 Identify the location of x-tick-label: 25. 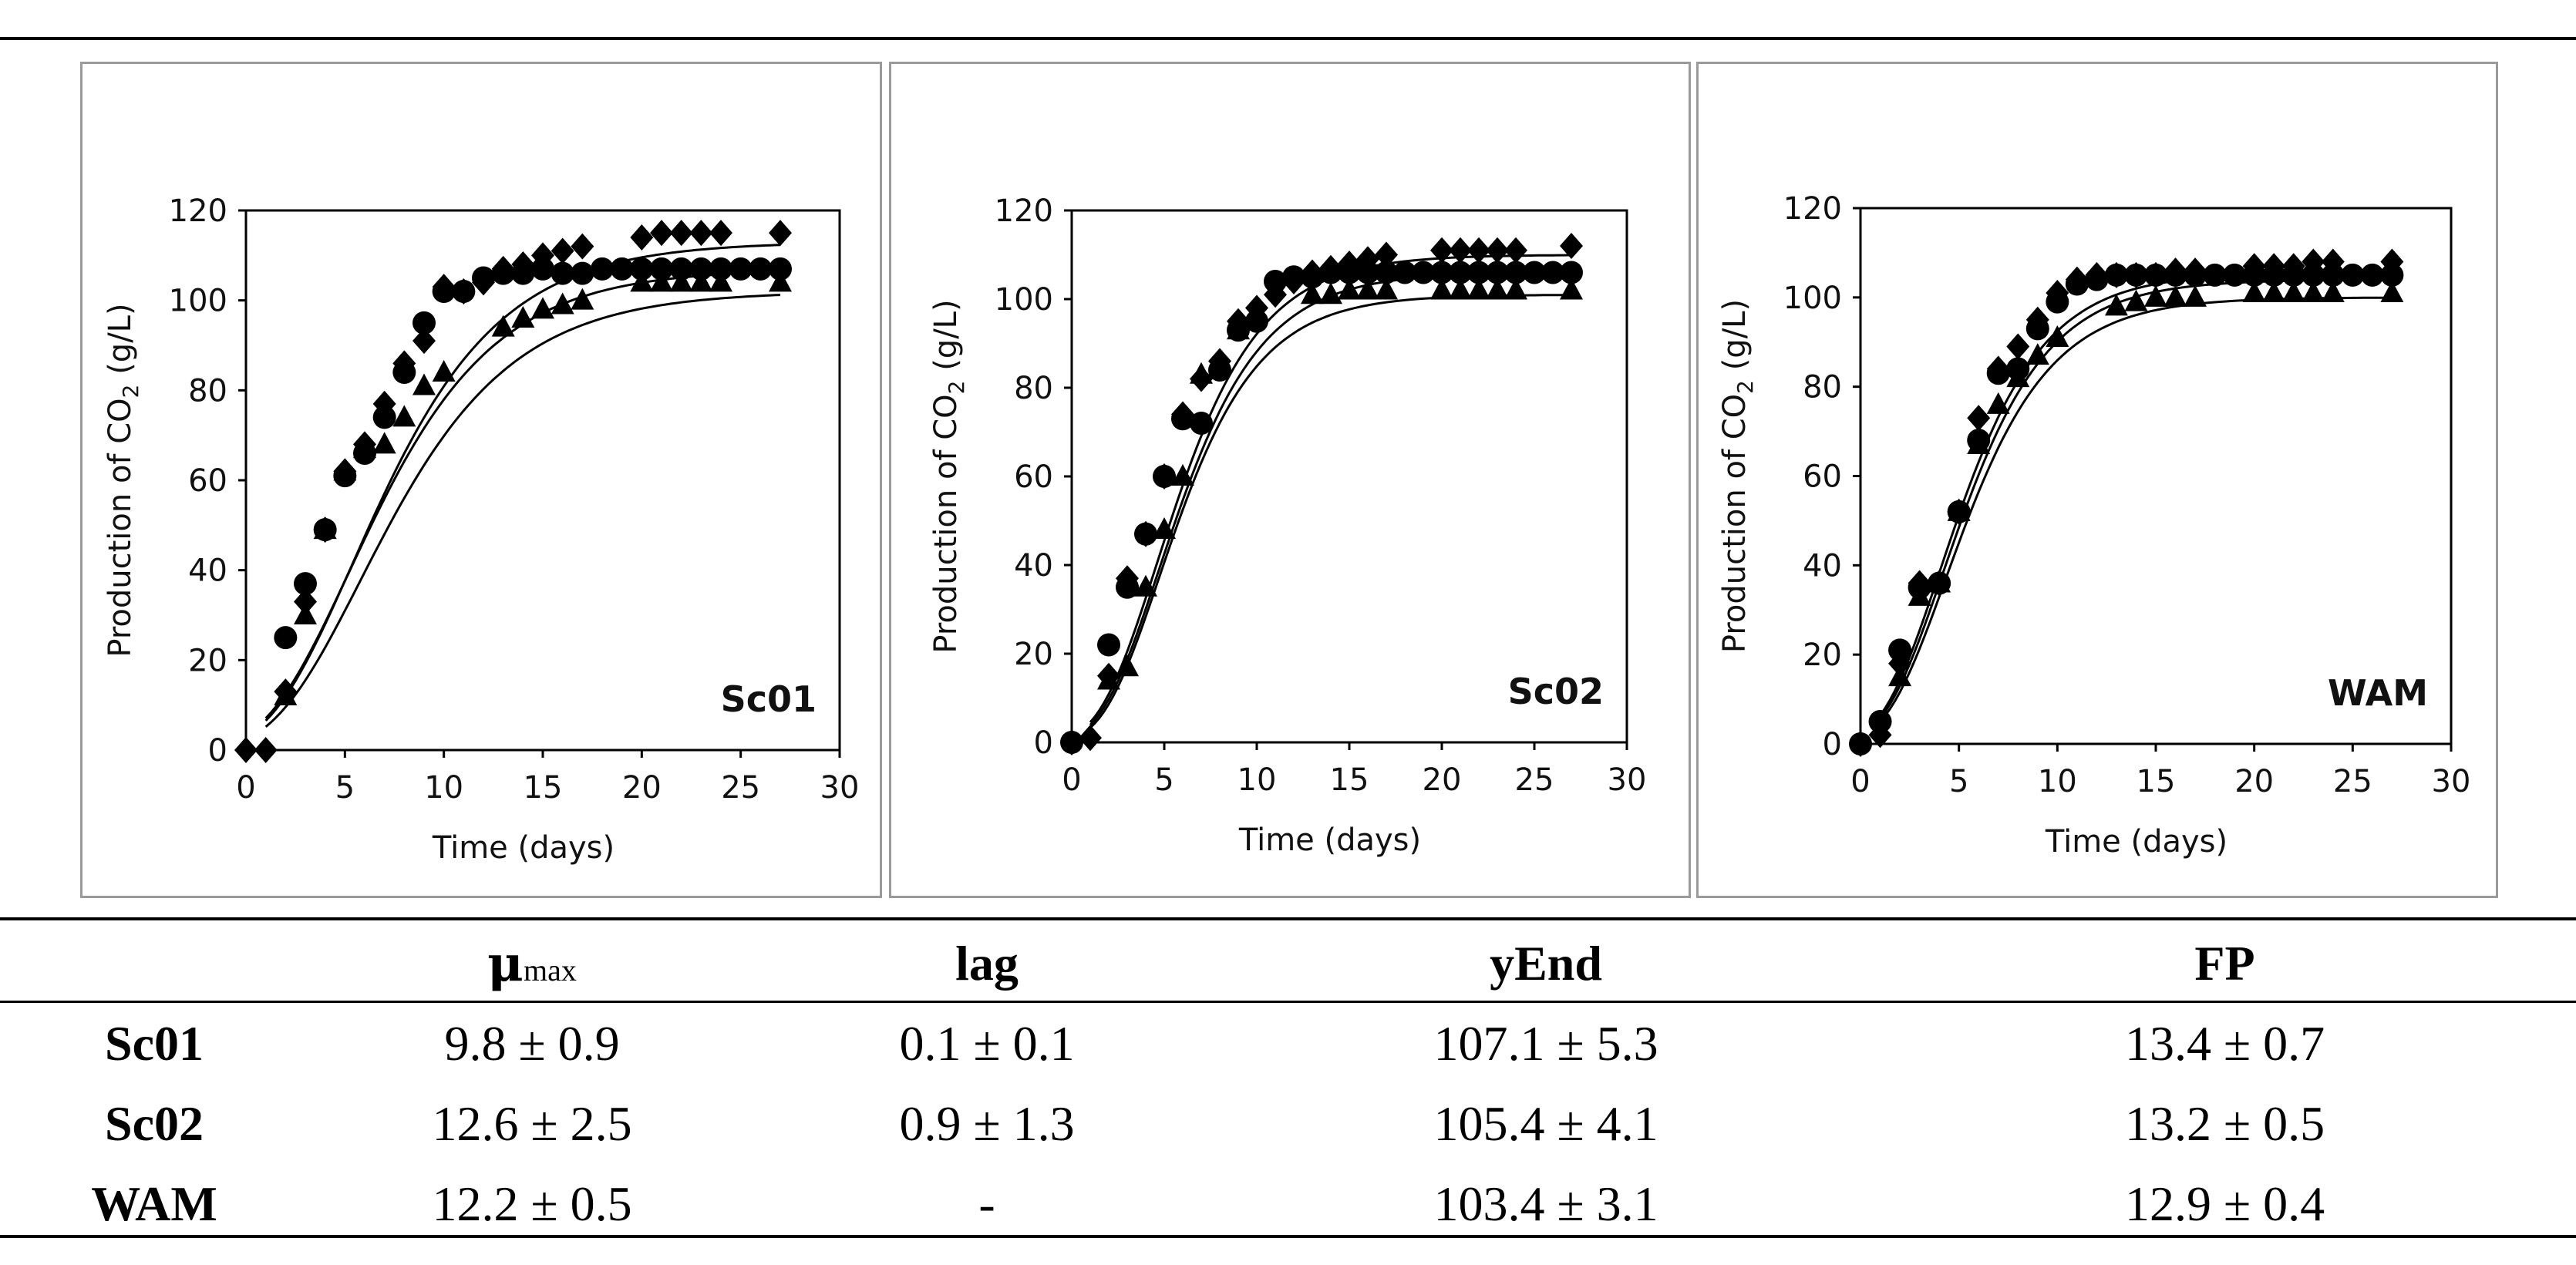
(2353, 781).